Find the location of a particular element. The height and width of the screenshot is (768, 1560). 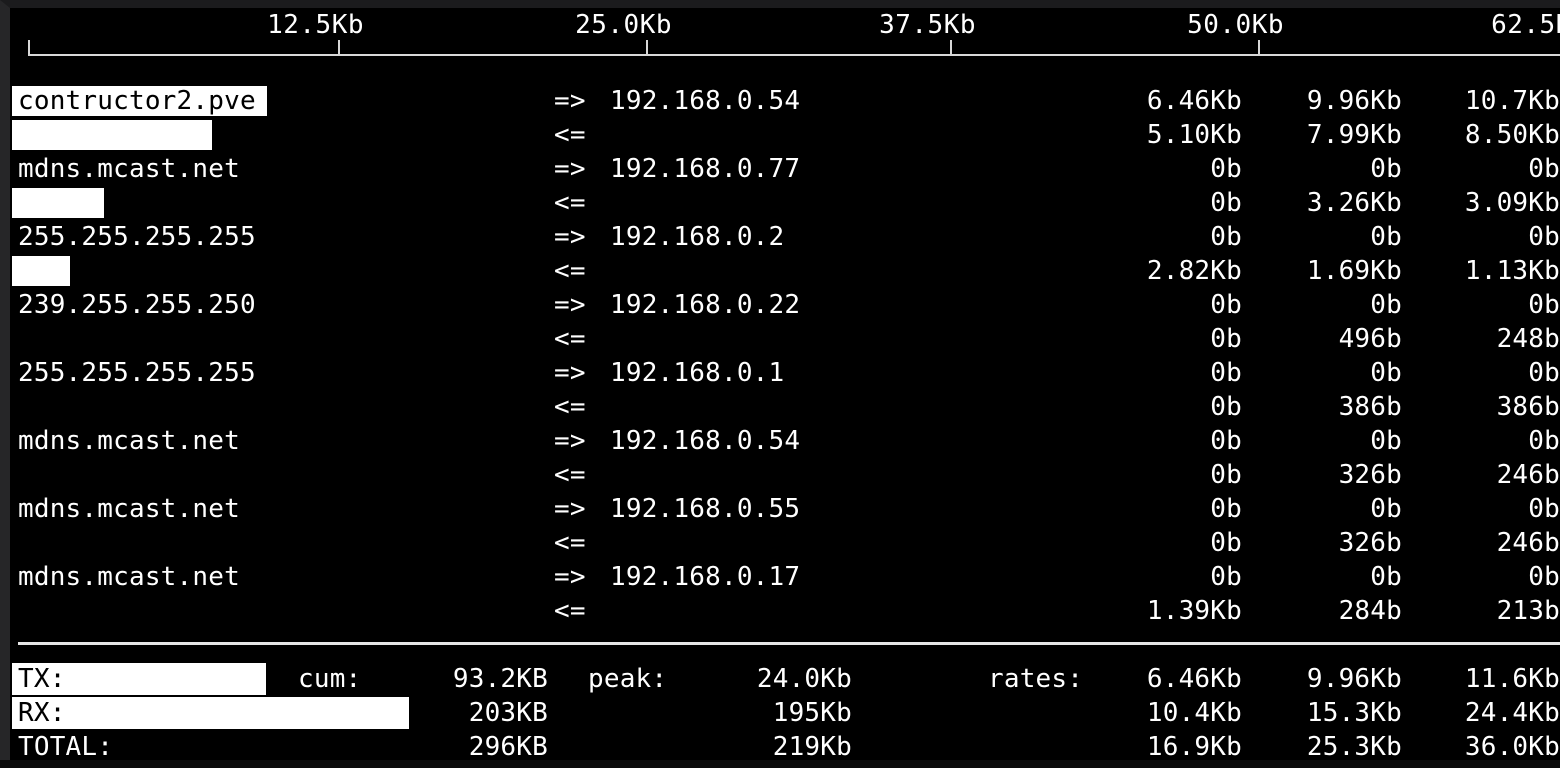

summary-rate-10s: 15.3Kb is located at coordinates (1354, 713).